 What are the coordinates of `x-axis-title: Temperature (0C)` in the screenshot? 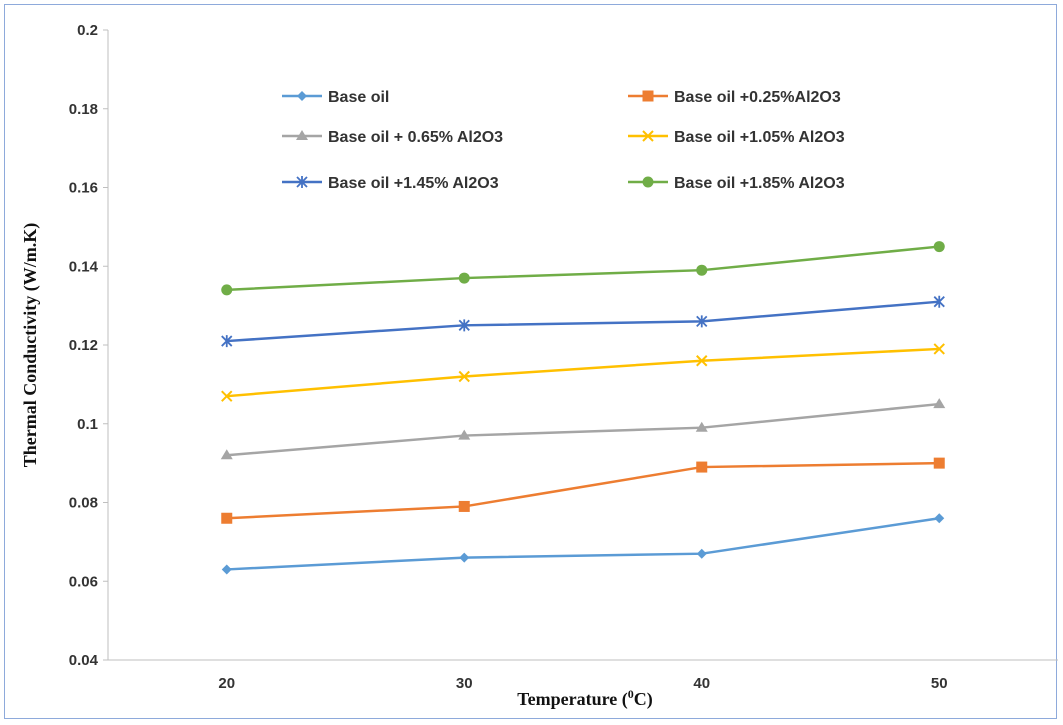 It's located at (584, 698).